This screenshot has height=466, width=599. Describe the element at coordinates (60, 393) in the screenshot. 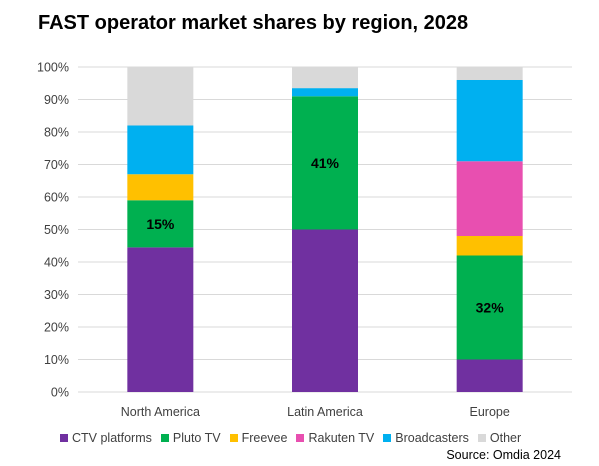

I see `y-tick-label: 0%` at that location.